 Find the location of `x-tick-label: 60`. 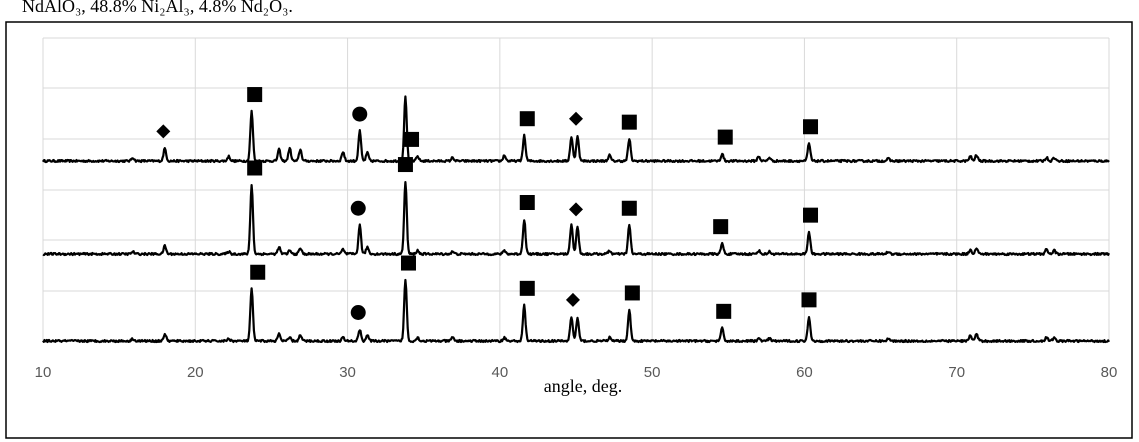

x-tick-label: 60 is located at coordinates (804, 372).